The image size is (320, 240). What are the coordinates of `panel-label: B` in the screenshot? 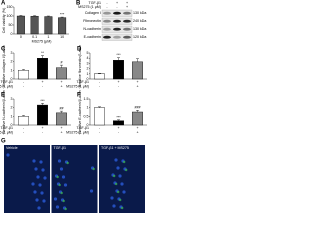 It's located at (78, 4).